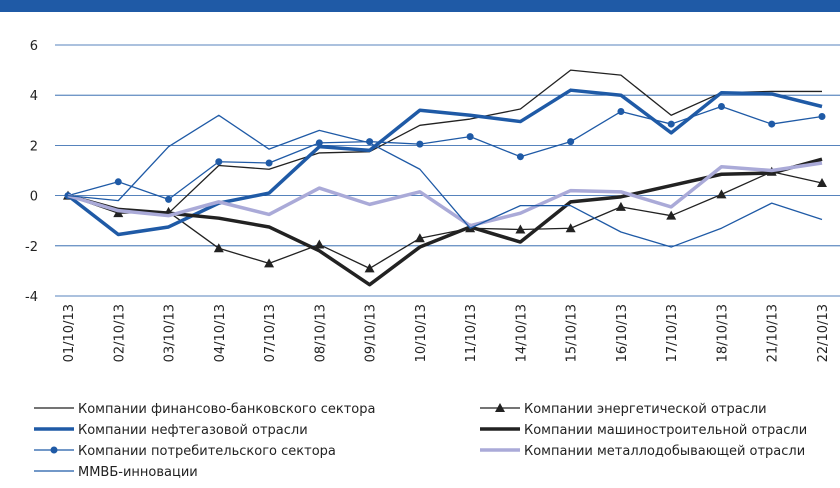 Image resolution: width=840 pixels, height=488 pixels. What do you see at coordinates (471, 333) in the screenshot?
I see `x-tick-label: 11/10/13` at bounding box center [471, 333].